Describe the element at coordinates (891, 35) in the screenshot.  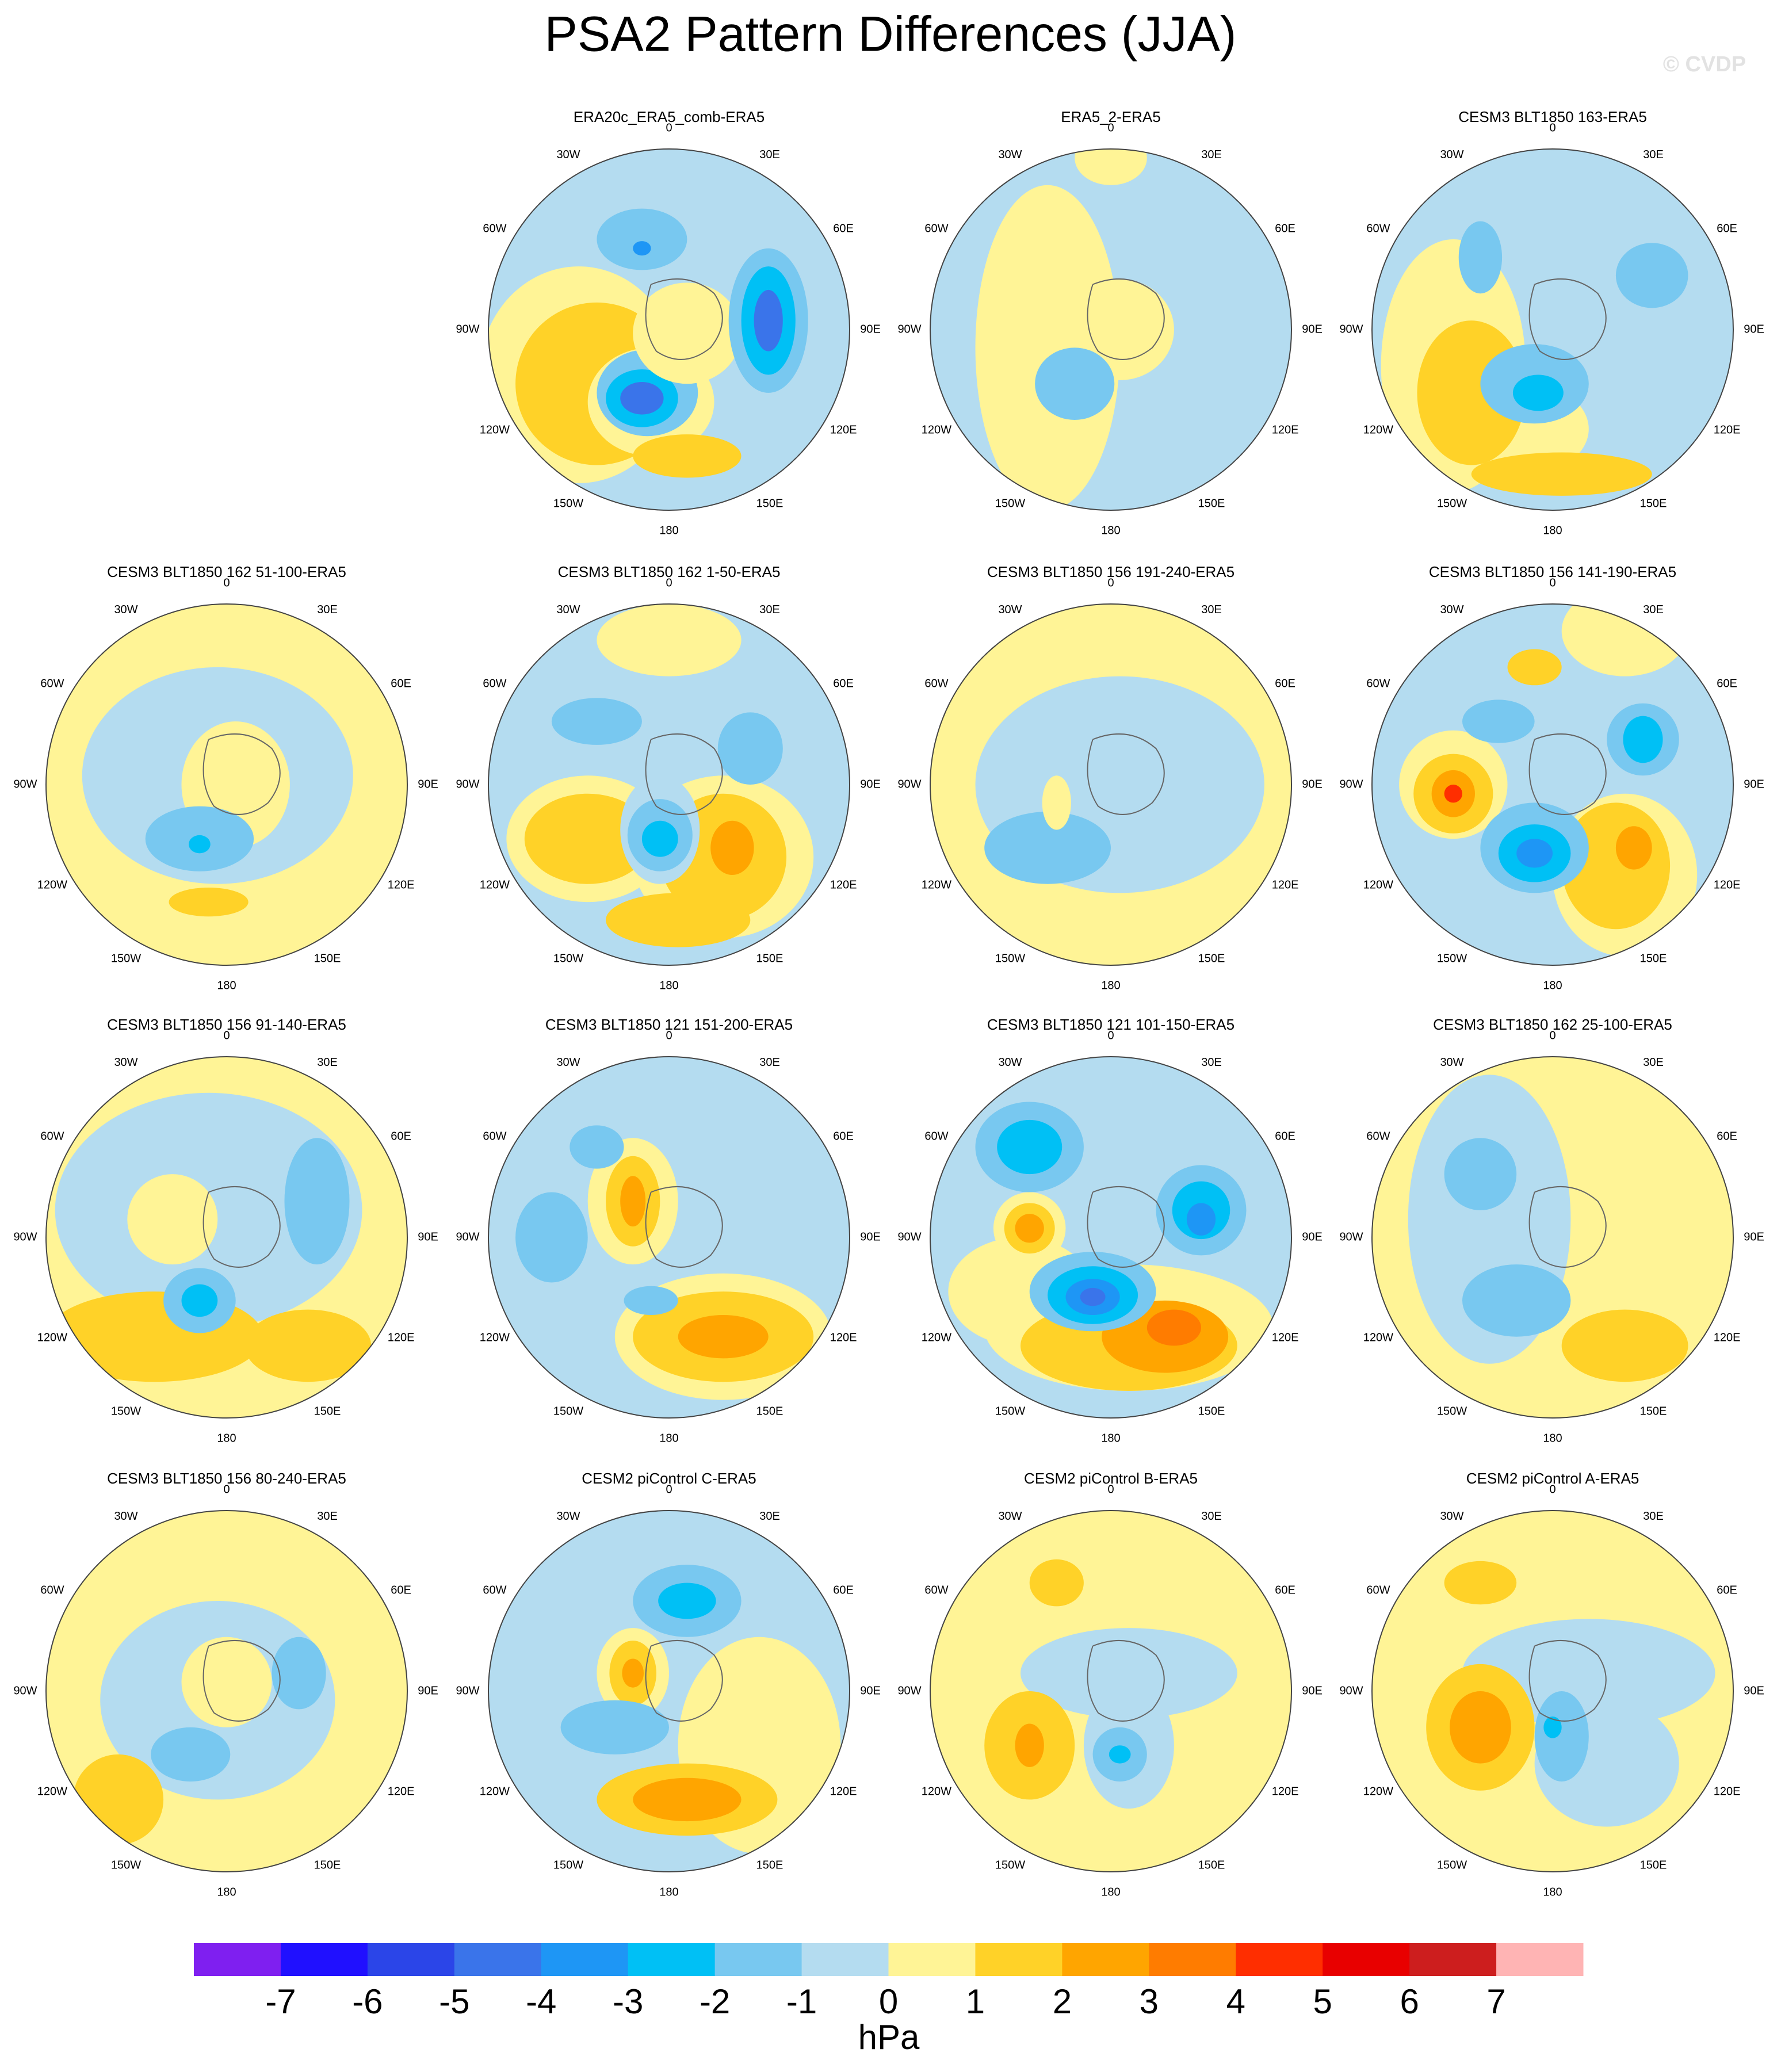
I see `figure-title: PSA2 Pattern Differences (JJA)` at that location.